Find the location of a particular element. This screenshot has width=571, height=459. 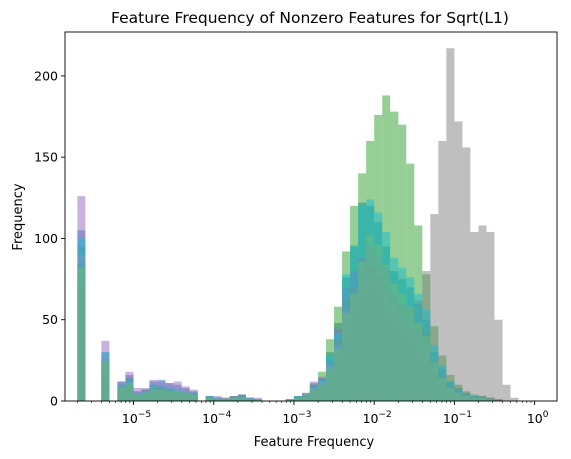

x-tick-exponent: −3 is located at coordinates (304, 415).